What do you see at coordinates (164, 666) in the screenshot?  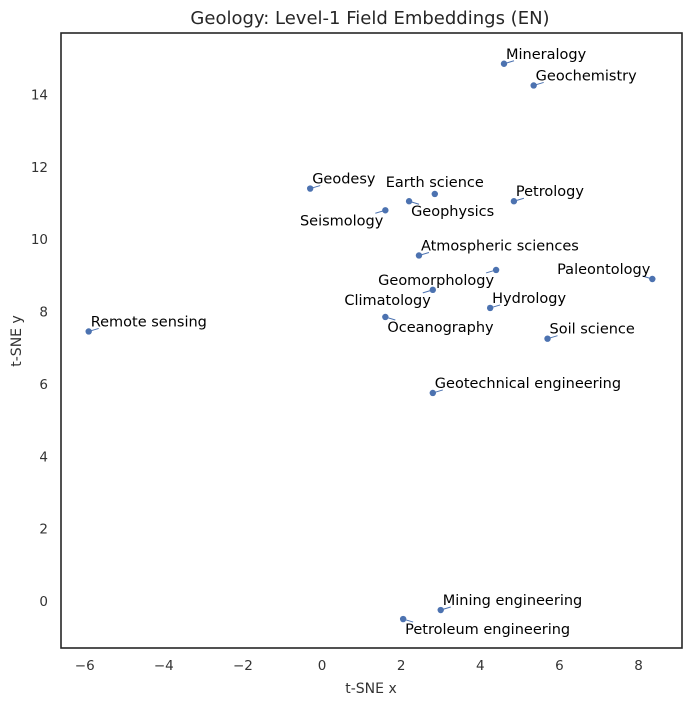 I see `x-tick-label: −4` at bounding box center [164, 666].